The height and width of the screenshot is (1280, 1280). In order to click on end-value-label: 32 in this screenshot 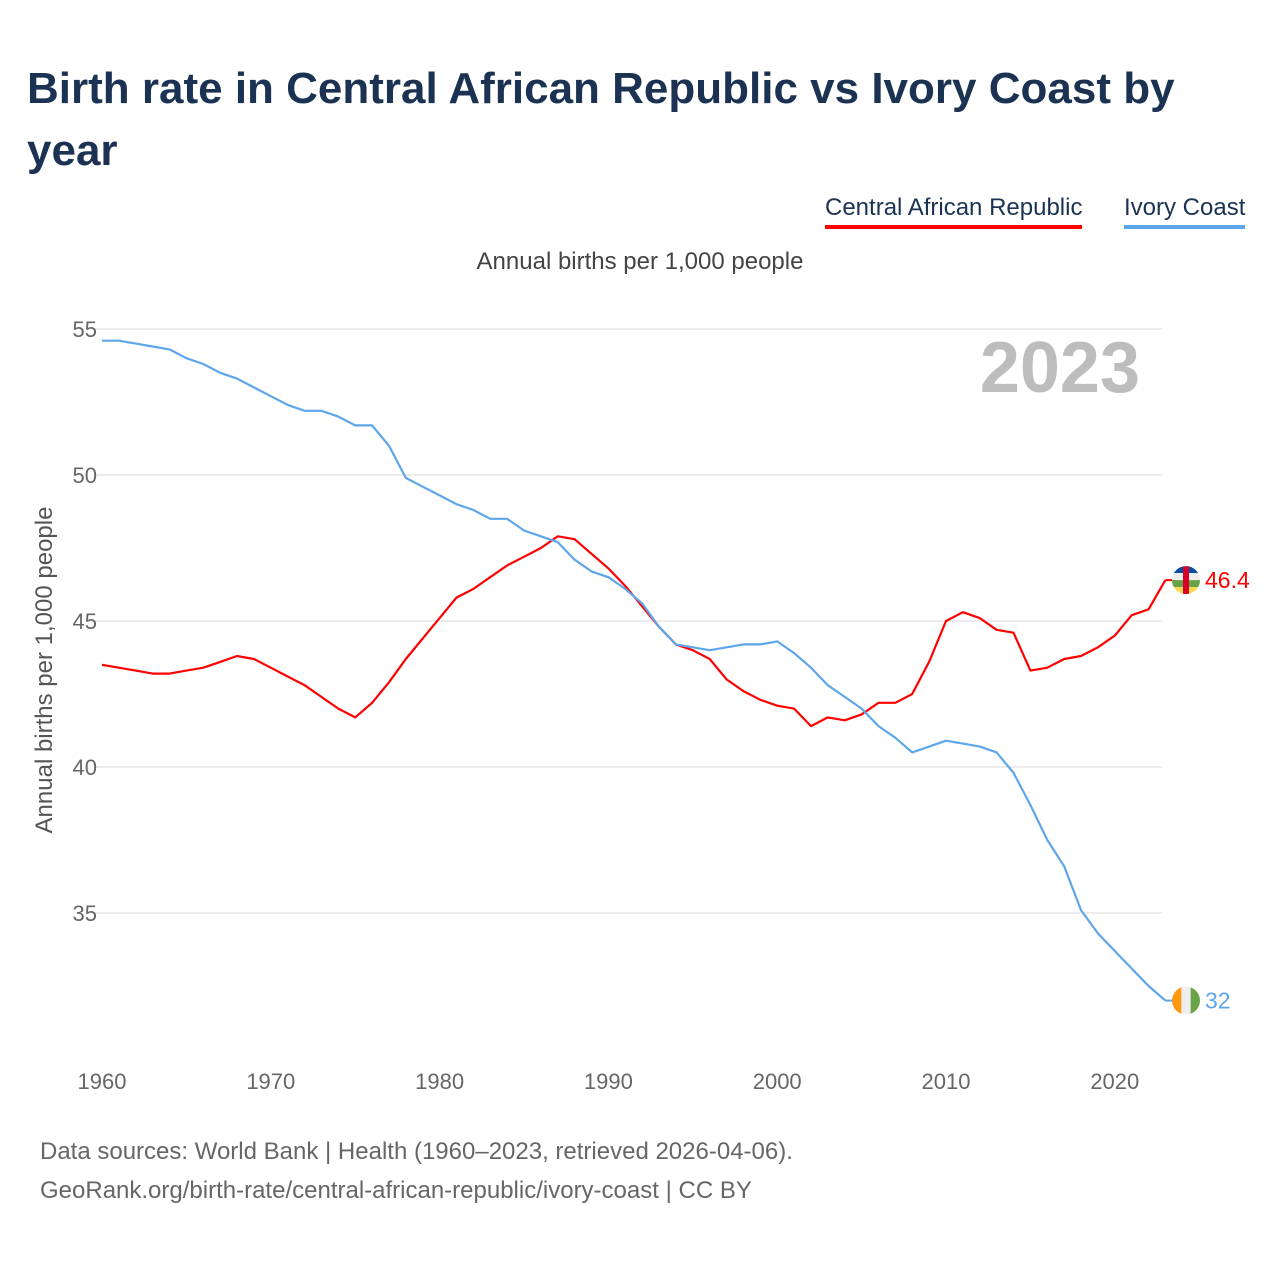, I will do `click(1218, 1001)`.